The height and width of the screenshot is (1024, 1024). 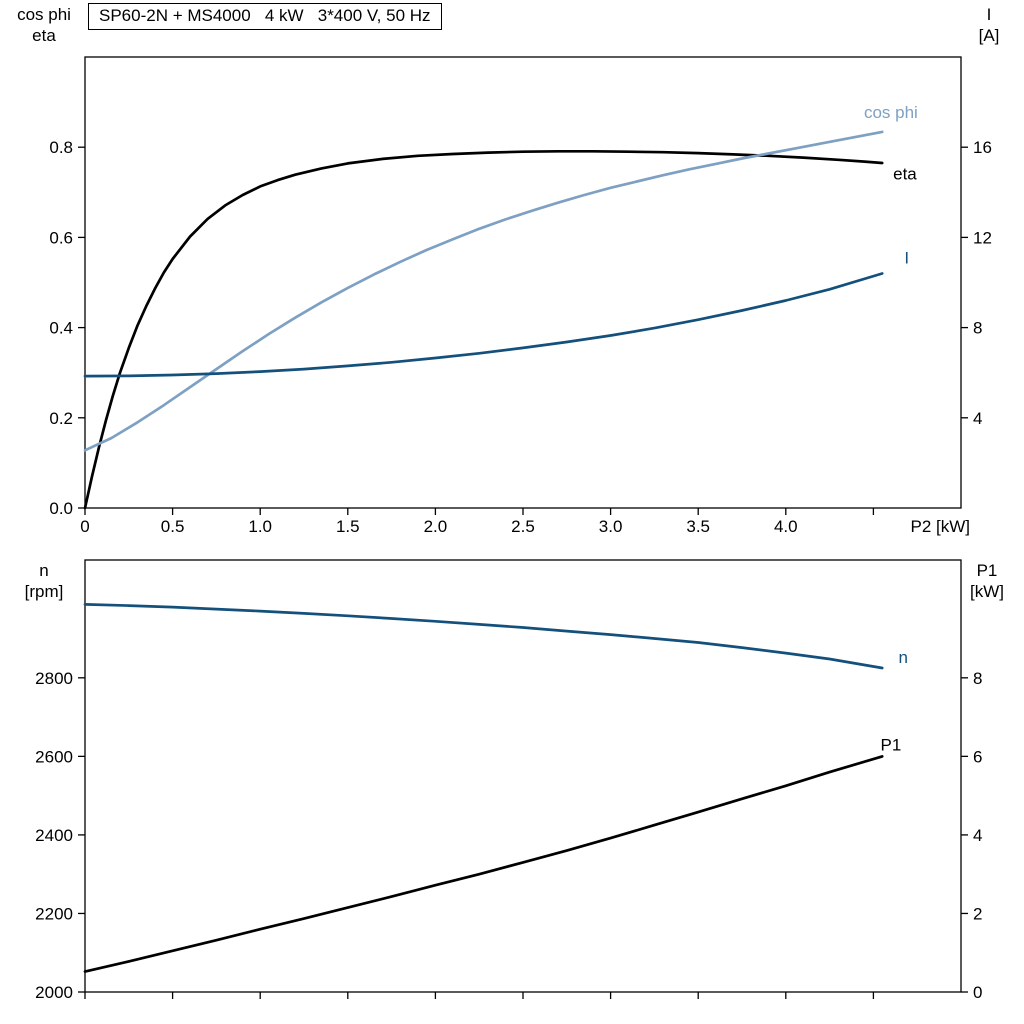 I want to click on series-label-cos-phi: cos phi, so click(x=891, y=112).